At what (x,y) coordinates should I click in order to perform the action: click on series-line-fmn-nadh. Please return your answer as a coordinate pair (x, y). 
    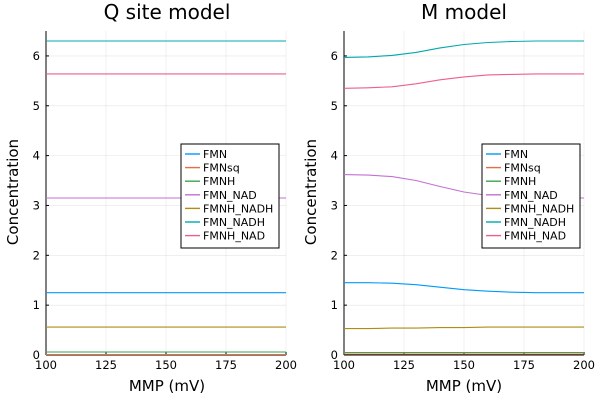
    Looking at the image, I should click on (463, 49).